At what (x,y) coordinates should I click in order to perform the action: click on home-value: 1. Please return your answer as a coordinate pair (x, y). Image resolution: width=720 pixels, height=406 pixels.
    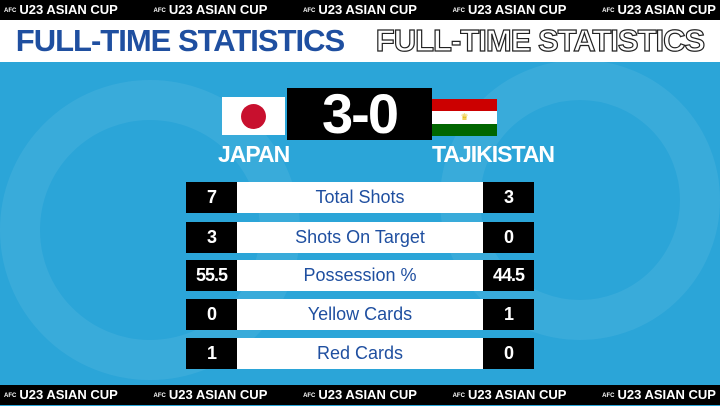
    Looking at the image, I should click on (211, 353).